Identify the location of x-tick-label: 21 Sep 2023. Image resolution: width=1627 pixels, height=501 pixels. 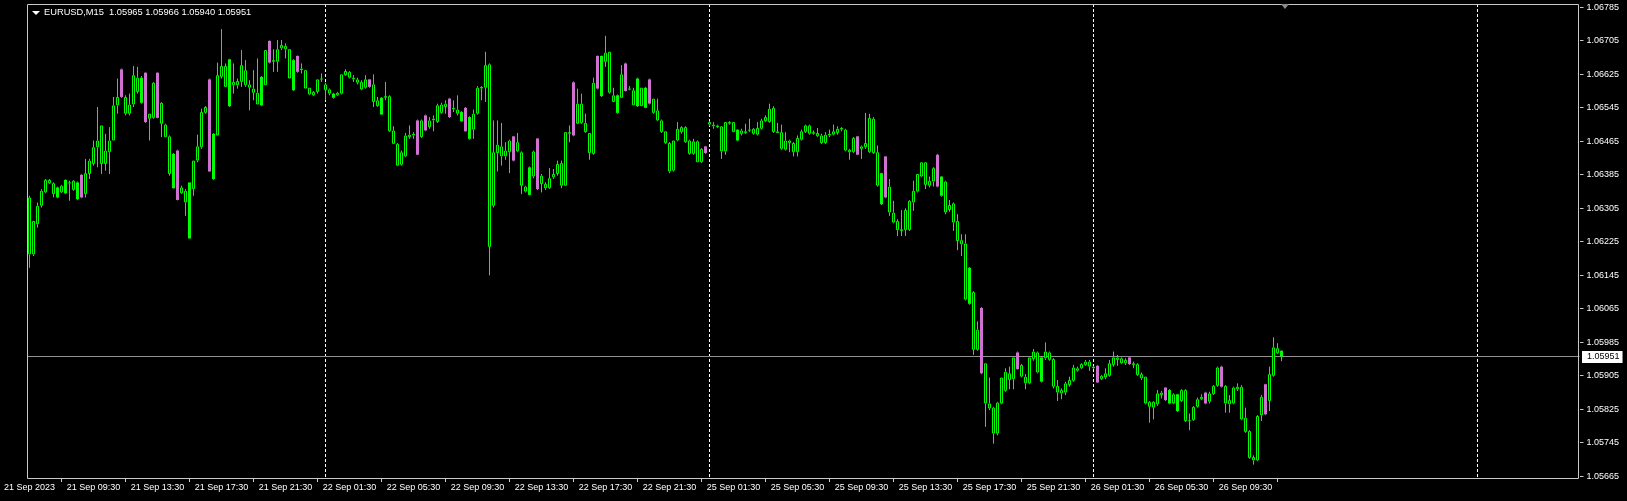
(29, 486).